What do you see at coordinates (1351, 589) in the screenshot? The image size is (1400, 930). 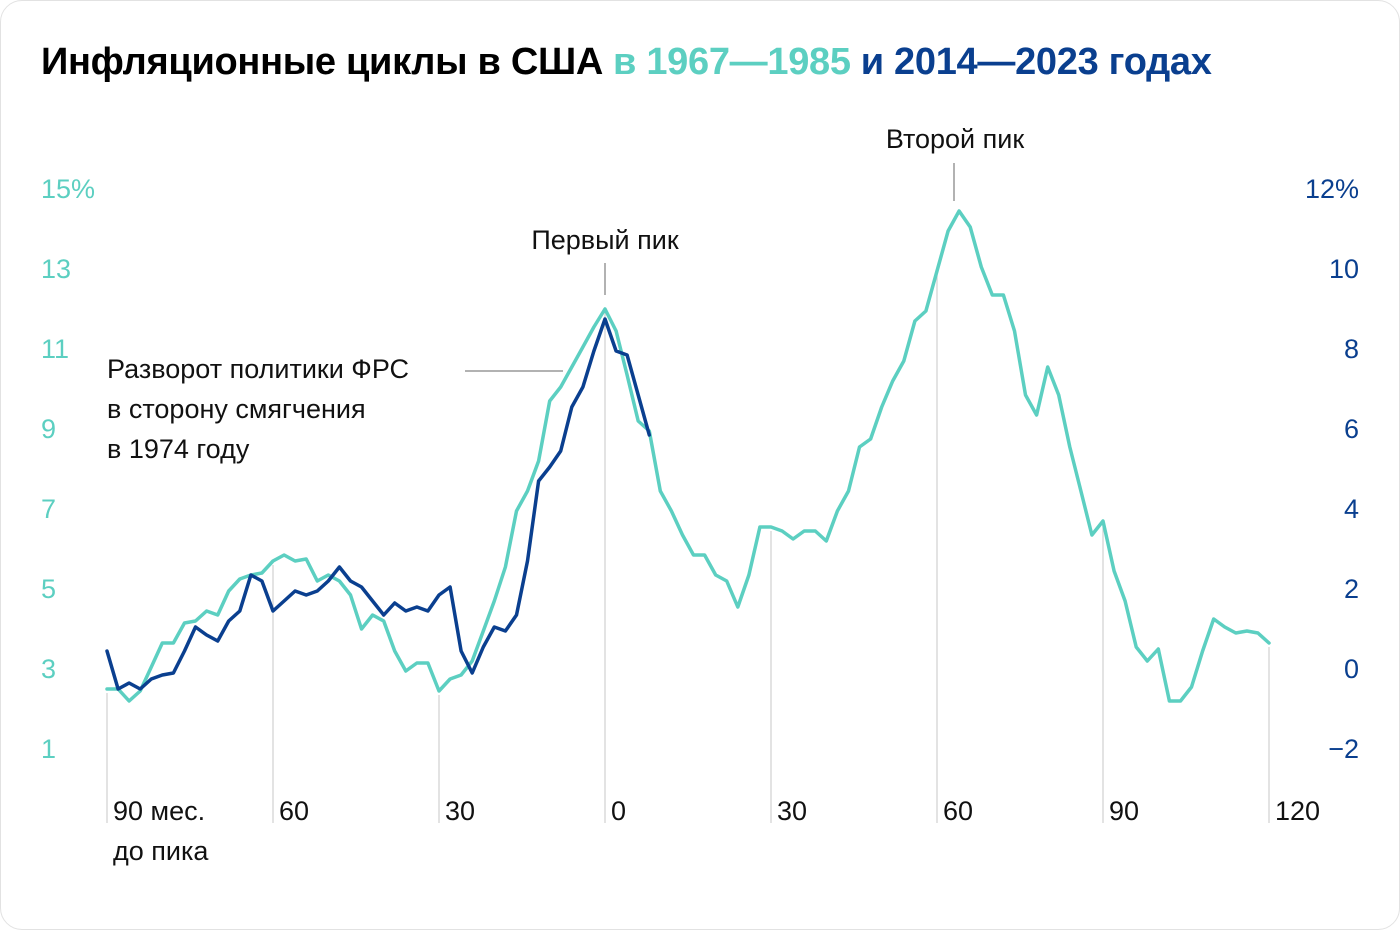 I see `y2-tick-label: 2` at bounding box center [1351, 589].